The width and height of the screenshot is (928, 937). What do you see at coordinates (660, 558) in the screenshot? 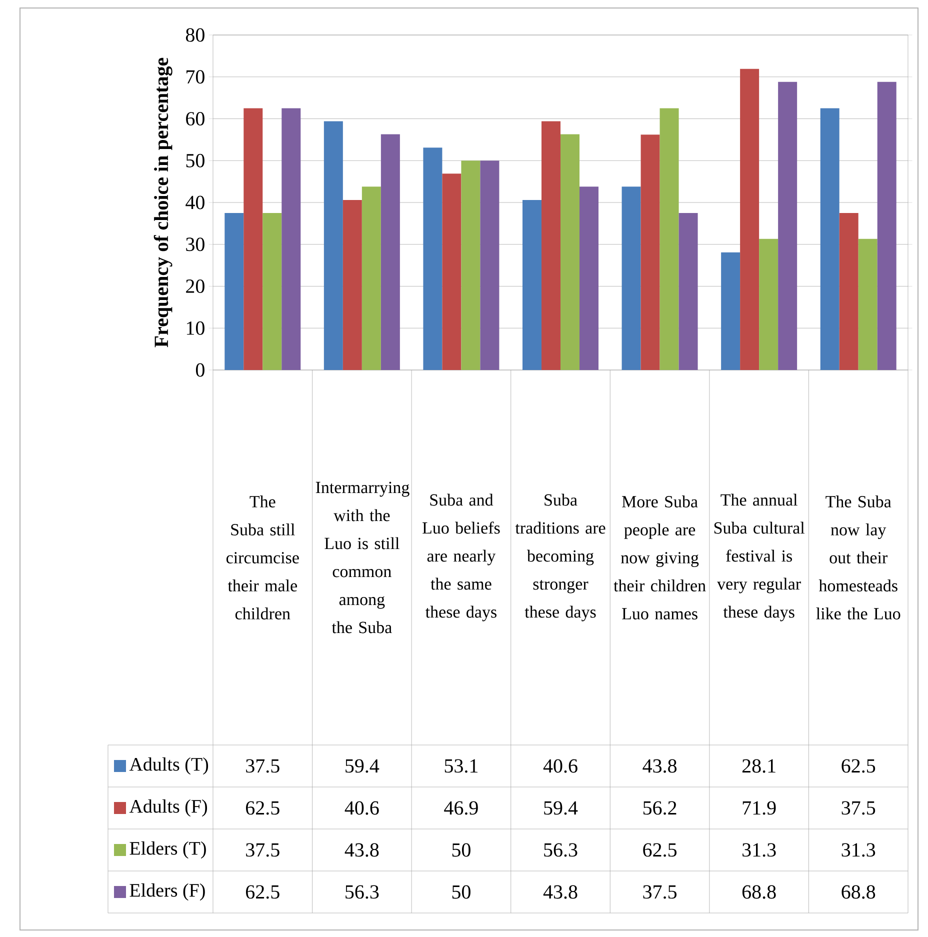
I see `x-tick-label: More Suba people are now giving their children Luo names` at bounding box center [660, 558].